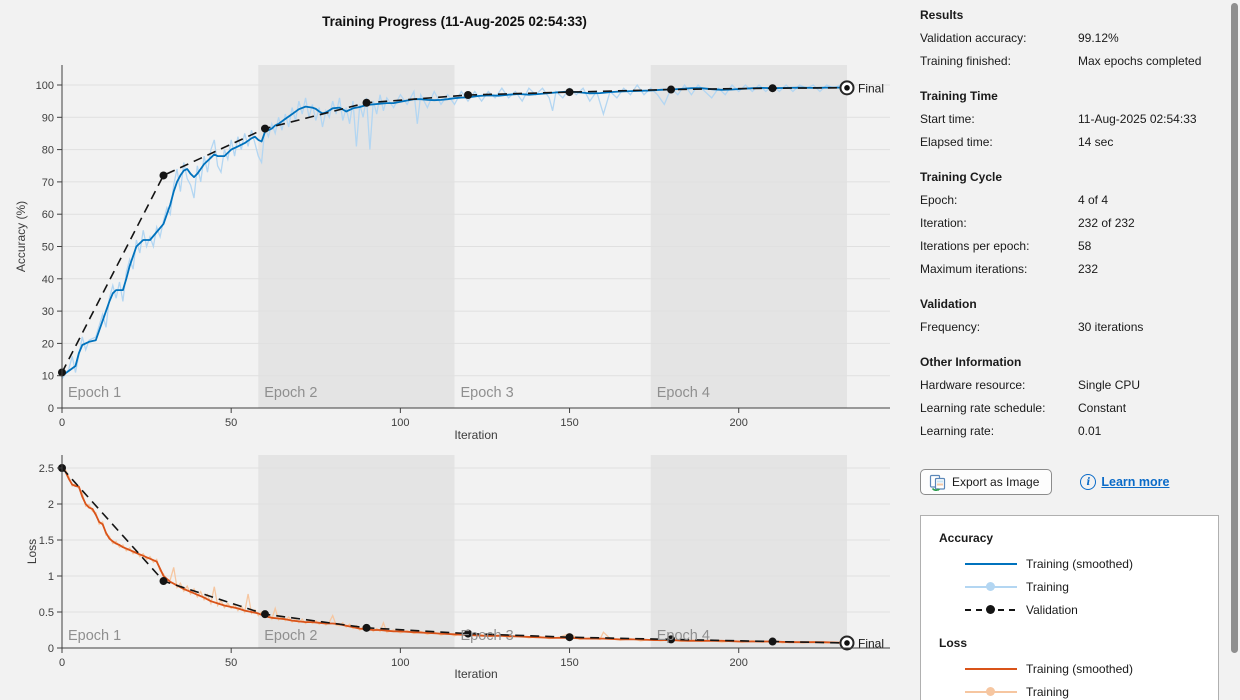 The width and height of the screenshot is (1240, 700). I want to click on row-value: 30 iterations, so click(1111, 327).